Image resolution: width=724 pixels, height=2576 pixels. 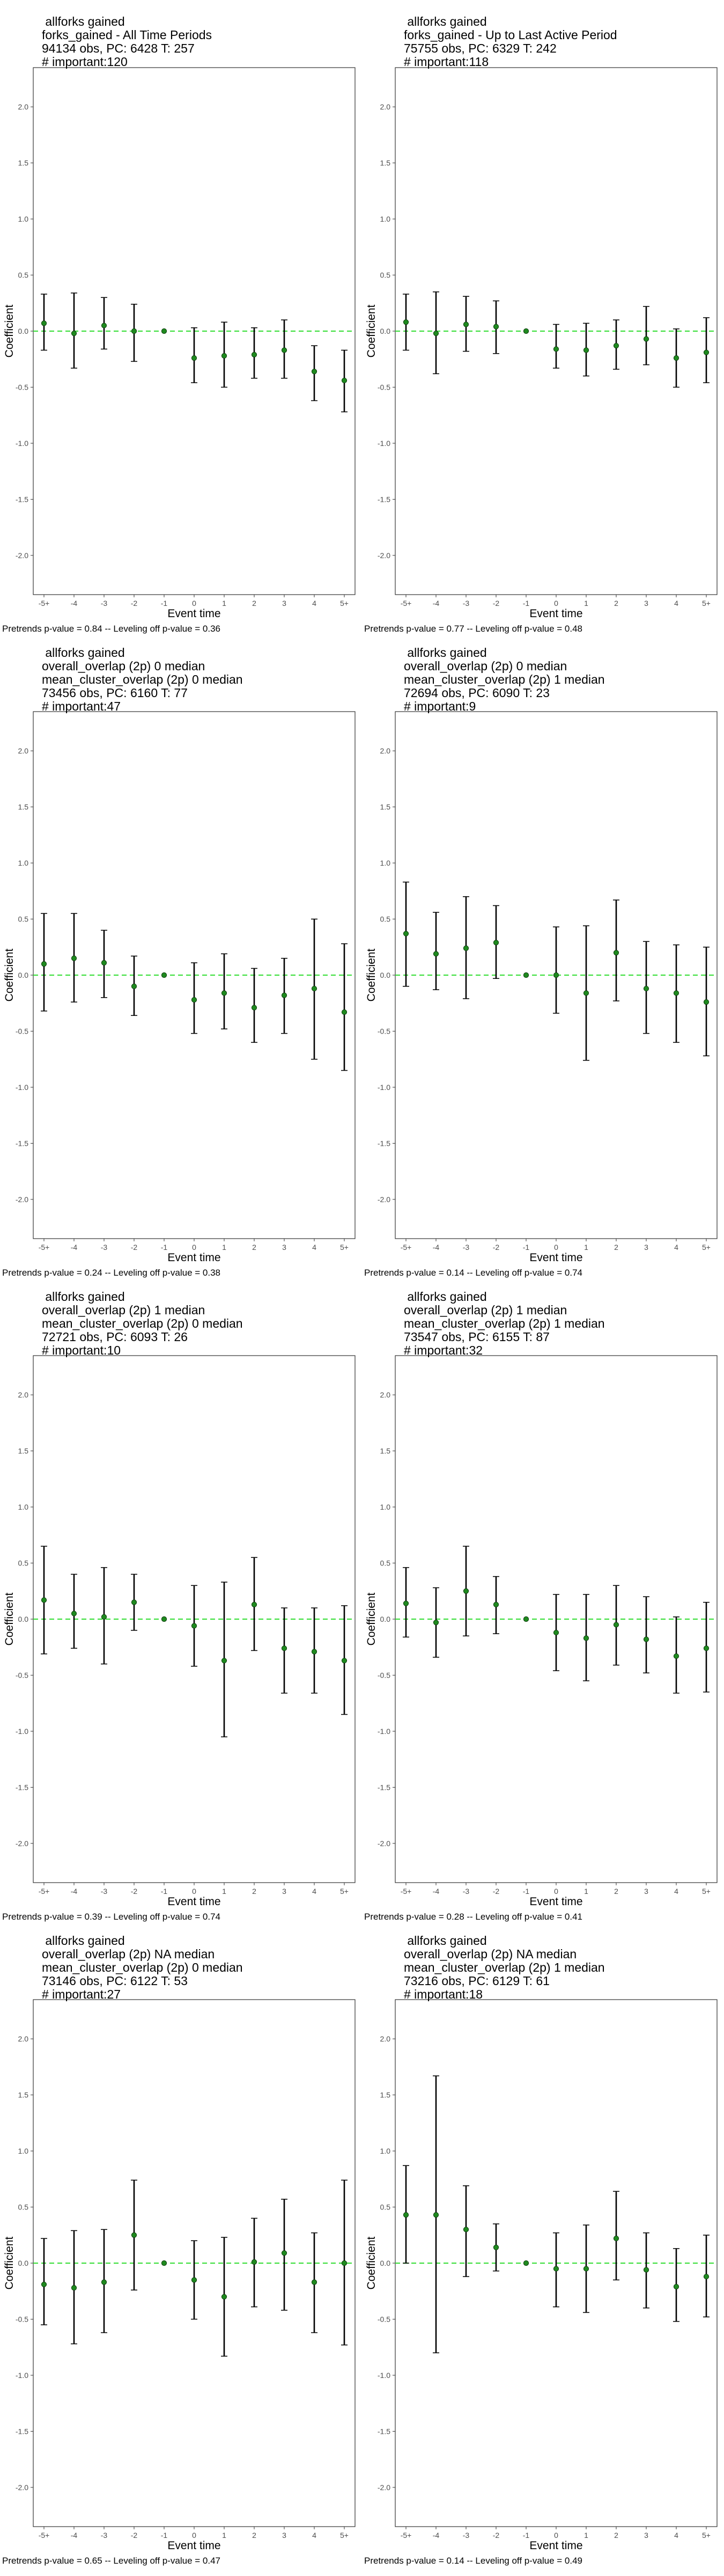 What do you see at coordinates (81, 1350) in the screenshot?
I see `chart-title-line: # important:10` at bounding box center [81, 1350].